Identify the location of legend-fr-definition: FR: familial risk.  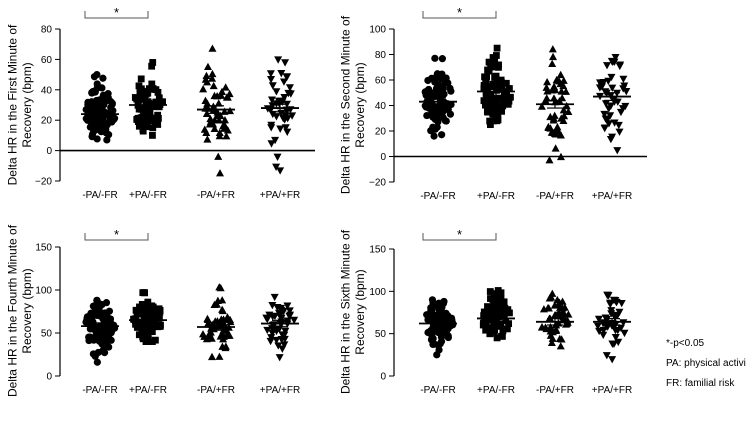
(700, 383).